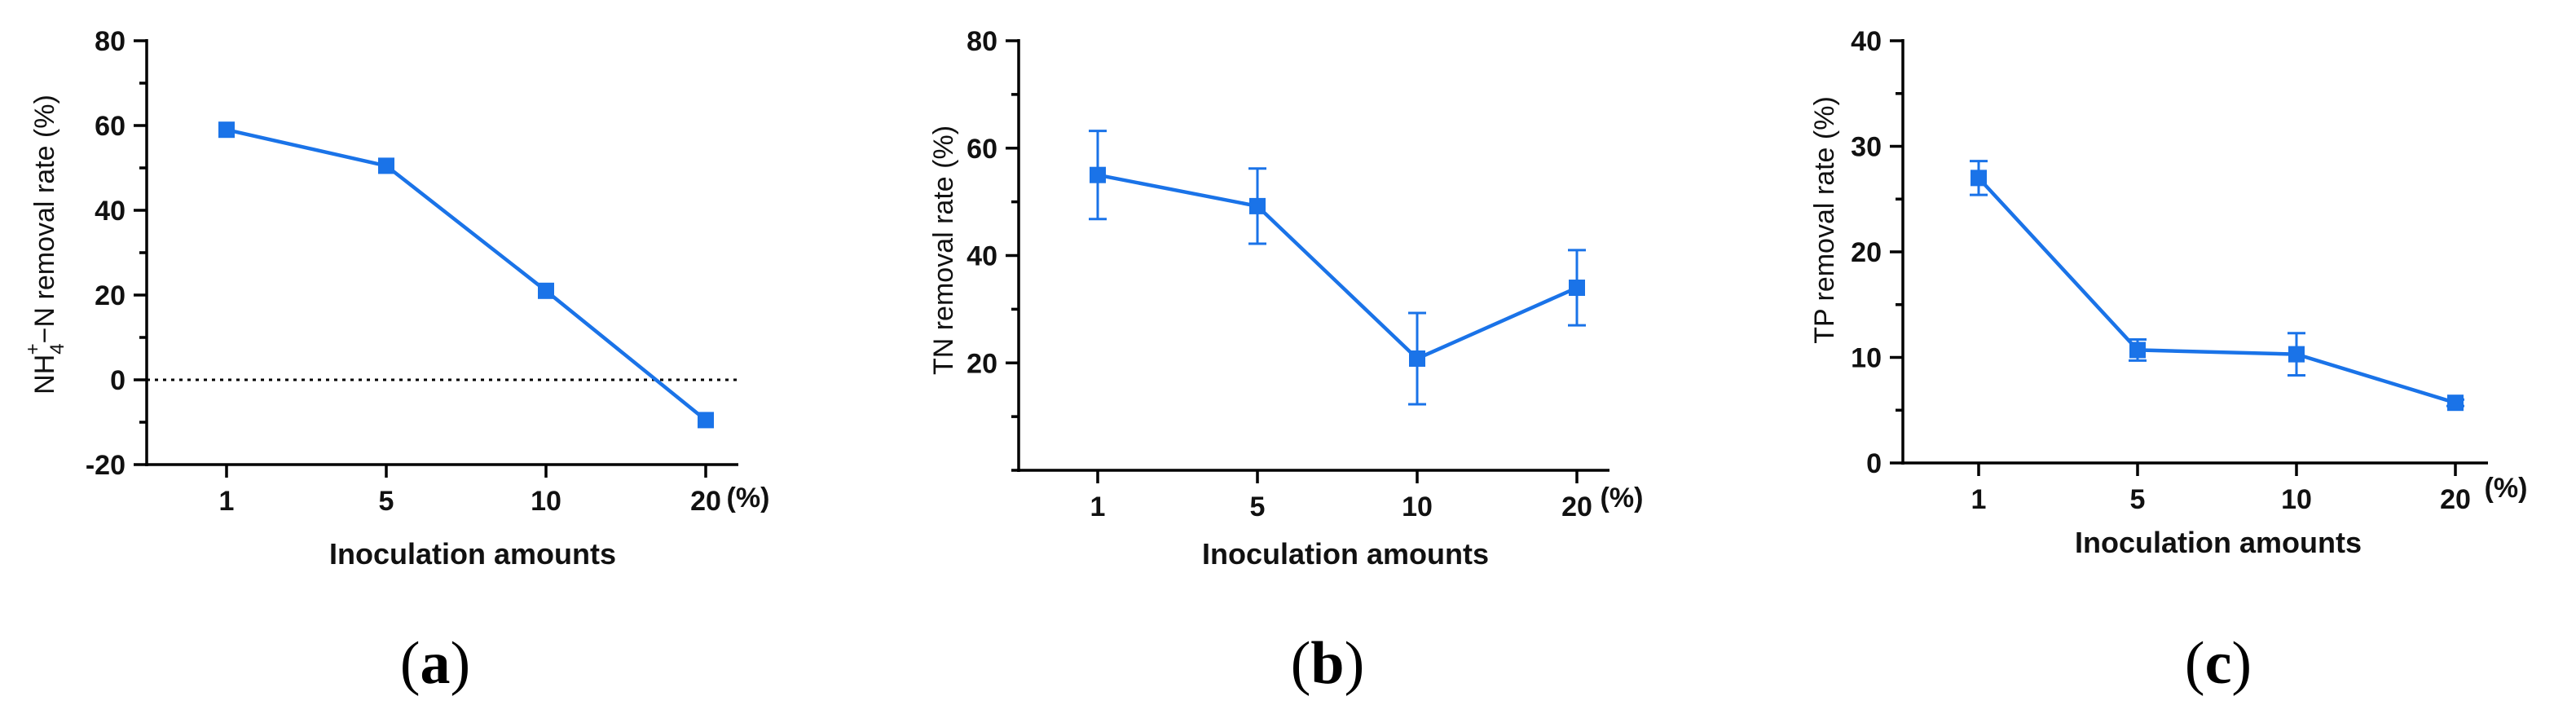 This screenshot has width=2576, height=714. Describe the element at coordinates (1098, 506) in the screenshot. I see `x-tick-label-b: 1` at that location.